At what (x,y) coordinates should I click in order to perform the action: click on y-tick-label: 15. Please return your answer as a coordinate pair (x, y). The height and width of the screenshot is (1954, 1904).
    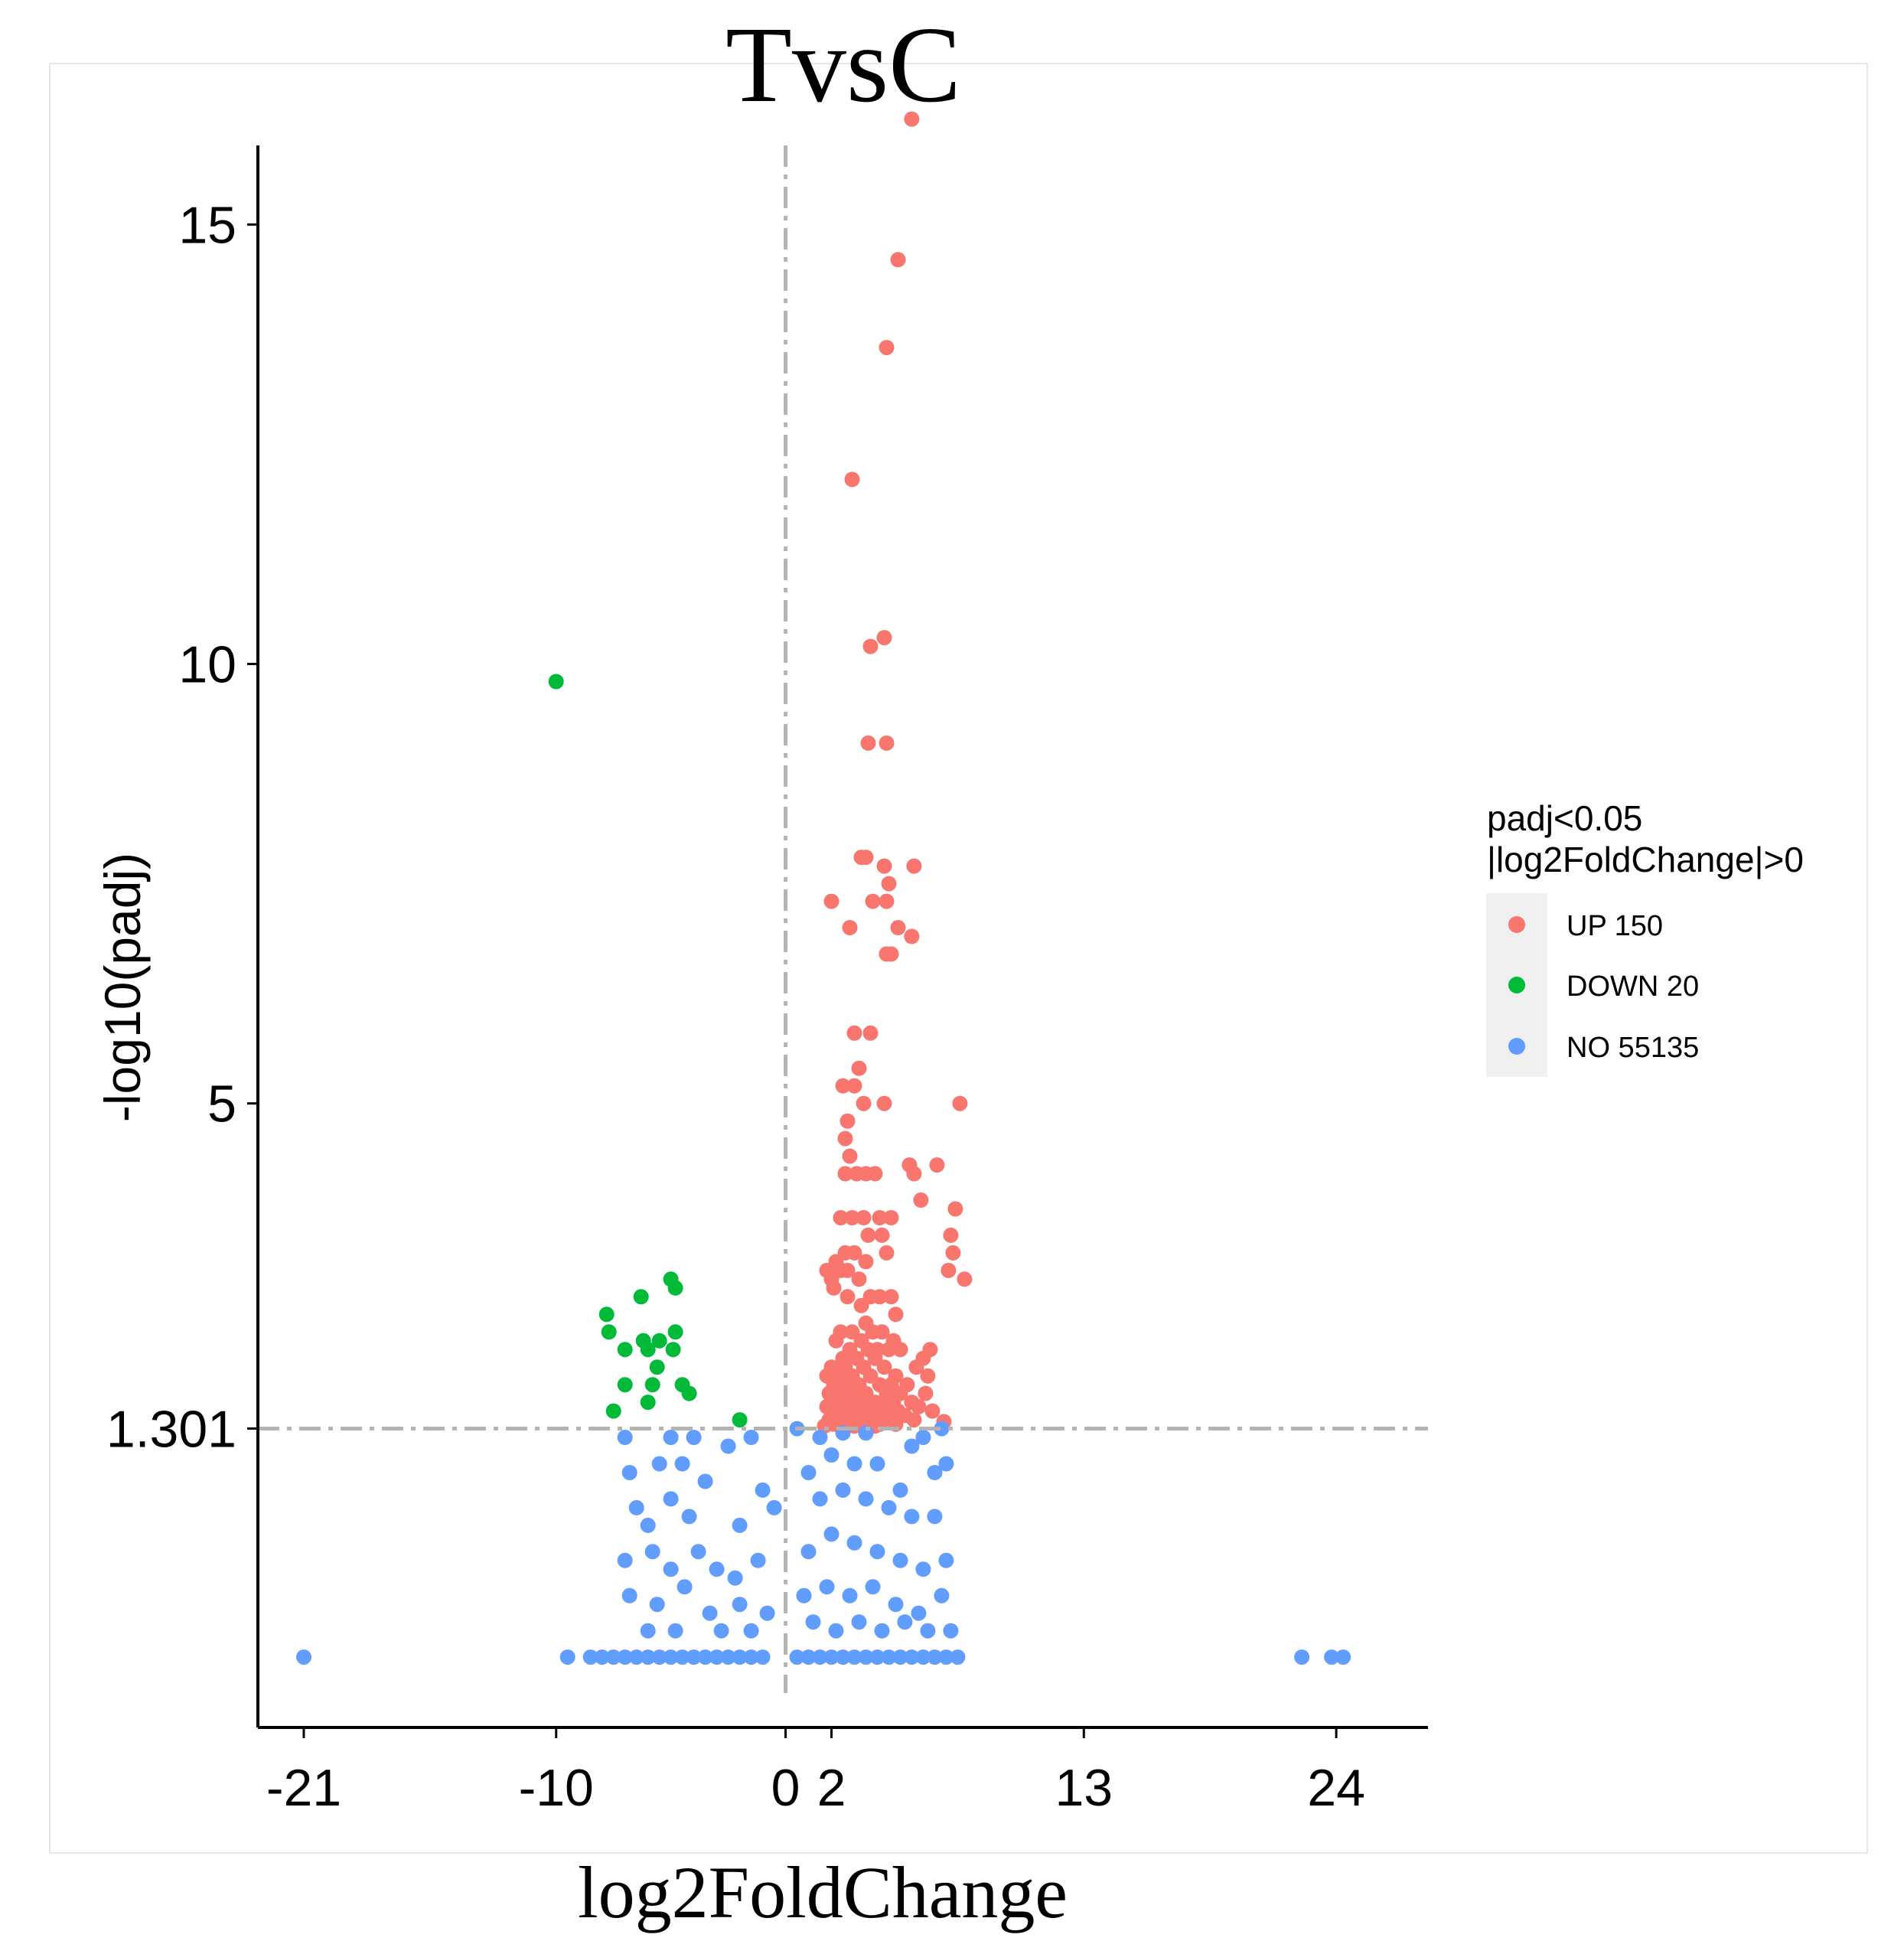
    Looking at the image, I should click on (207, 225).